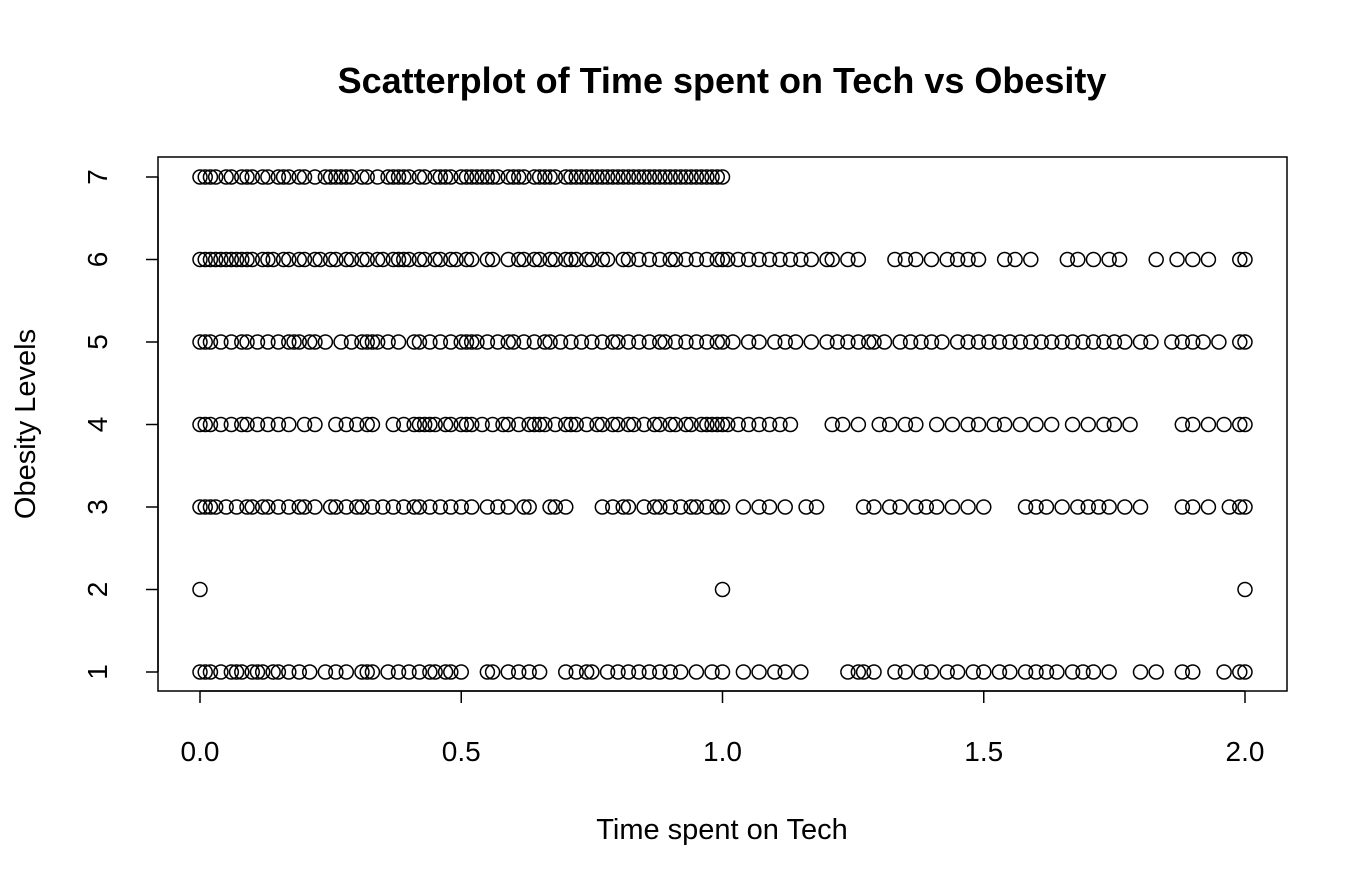 This screenshot has height=888, width=1368. What do you see at coordinates (721, 830) in the screenshot?
I see `x-axis-label: Time spent on Tech` at bounding box center [721, 830].